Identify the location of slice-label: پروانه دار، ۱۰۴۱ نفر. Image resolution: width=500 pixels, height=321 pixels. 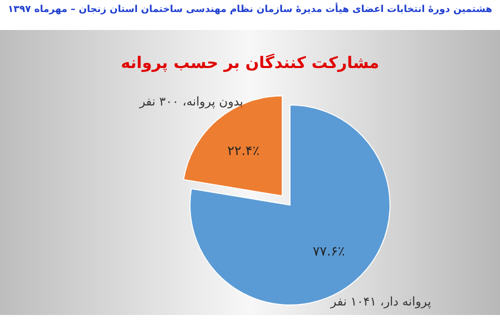
(381, 301).